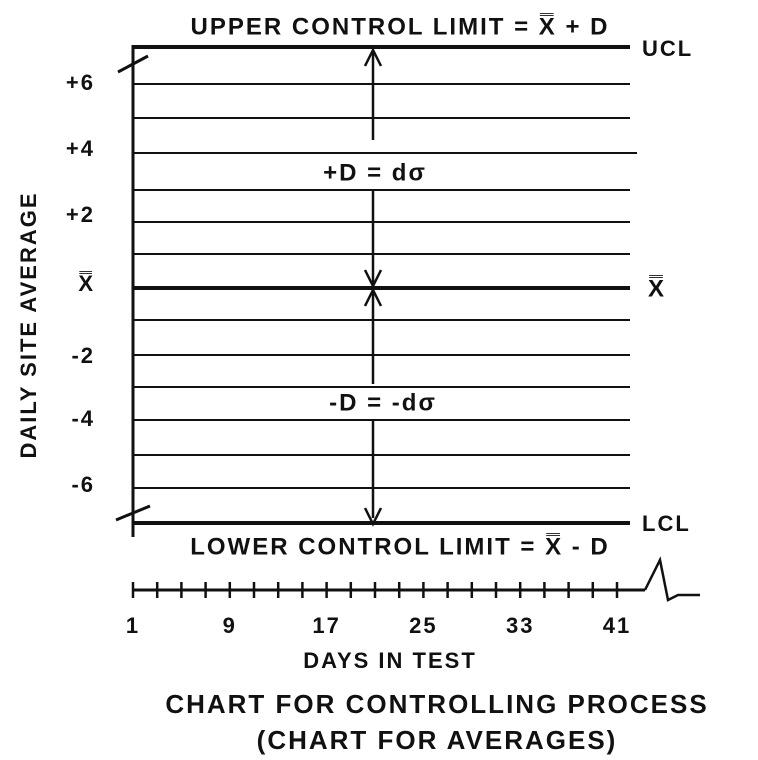  What do you see at coordinates (667, 48) in the screenshot?
I see `ucl-label: UCL` at bounding box center [667, 48].